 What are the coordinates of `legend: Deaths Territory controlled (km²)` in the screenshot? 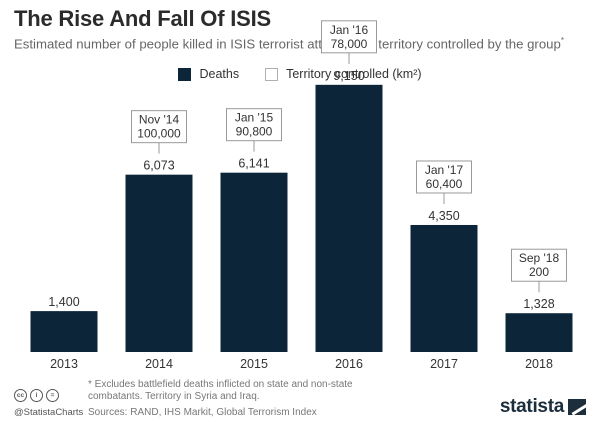 It's located at (300, 74).